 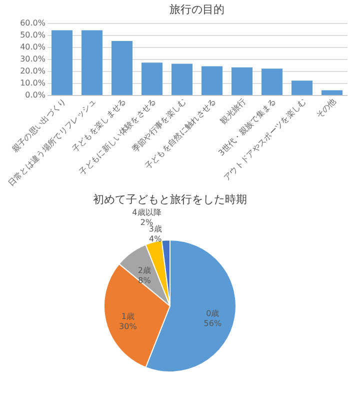 I want to click on y-tick-label: 60.0%, so click(x=33, y=23).